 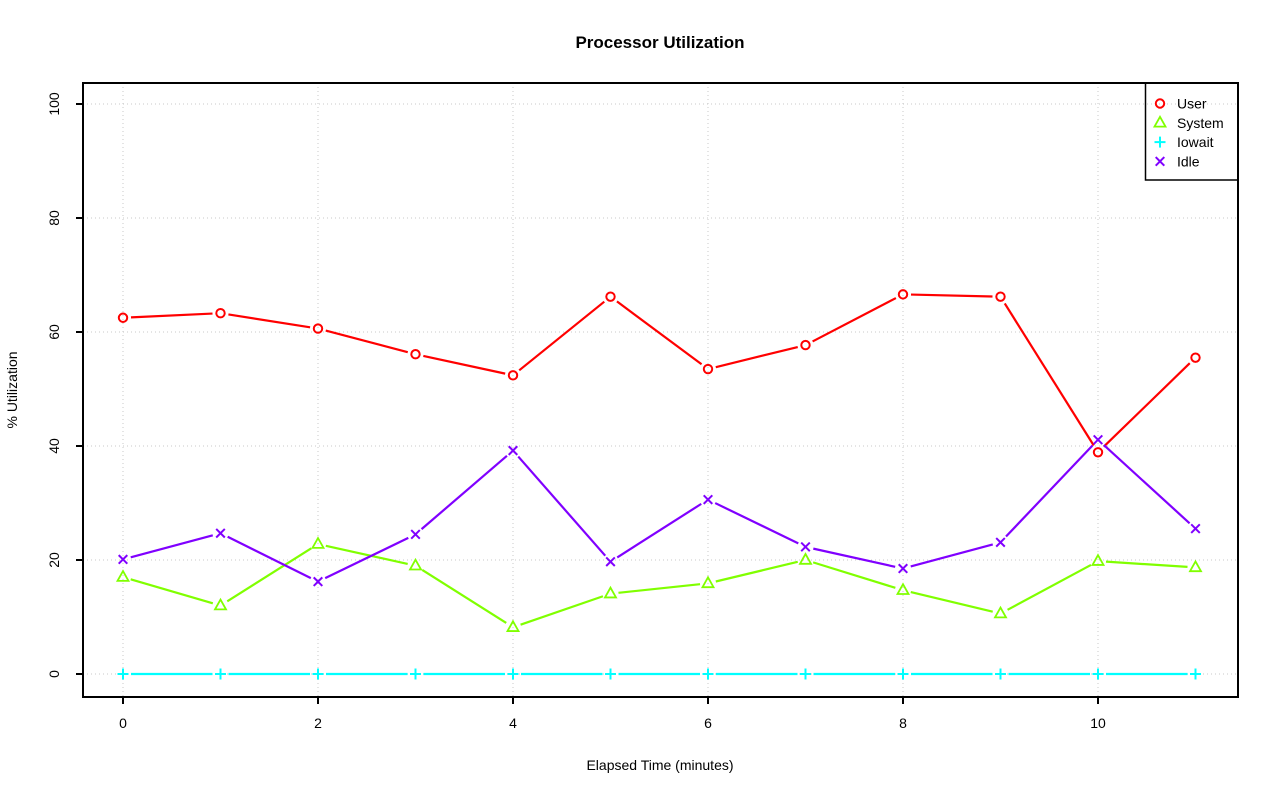 I want to click on x-tick-label: 0, so click(x=123, y=723).